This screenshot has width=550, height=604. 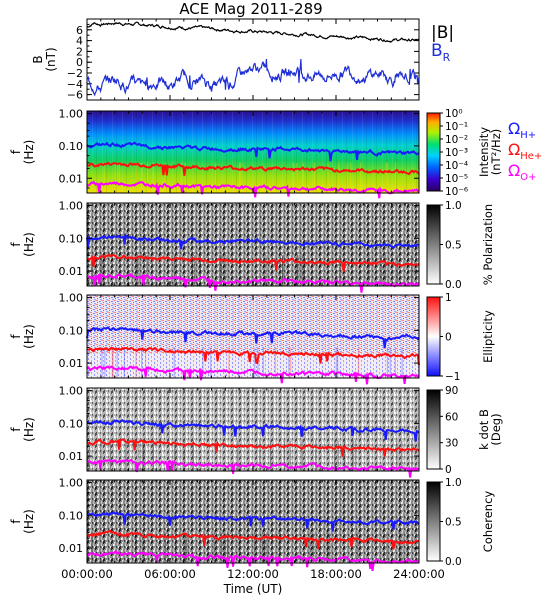 What do you see at coordinates (525, 151) in the screenshot?
I see `gyro-legend-he: ΩHe+` at bounding box center [525, 151].